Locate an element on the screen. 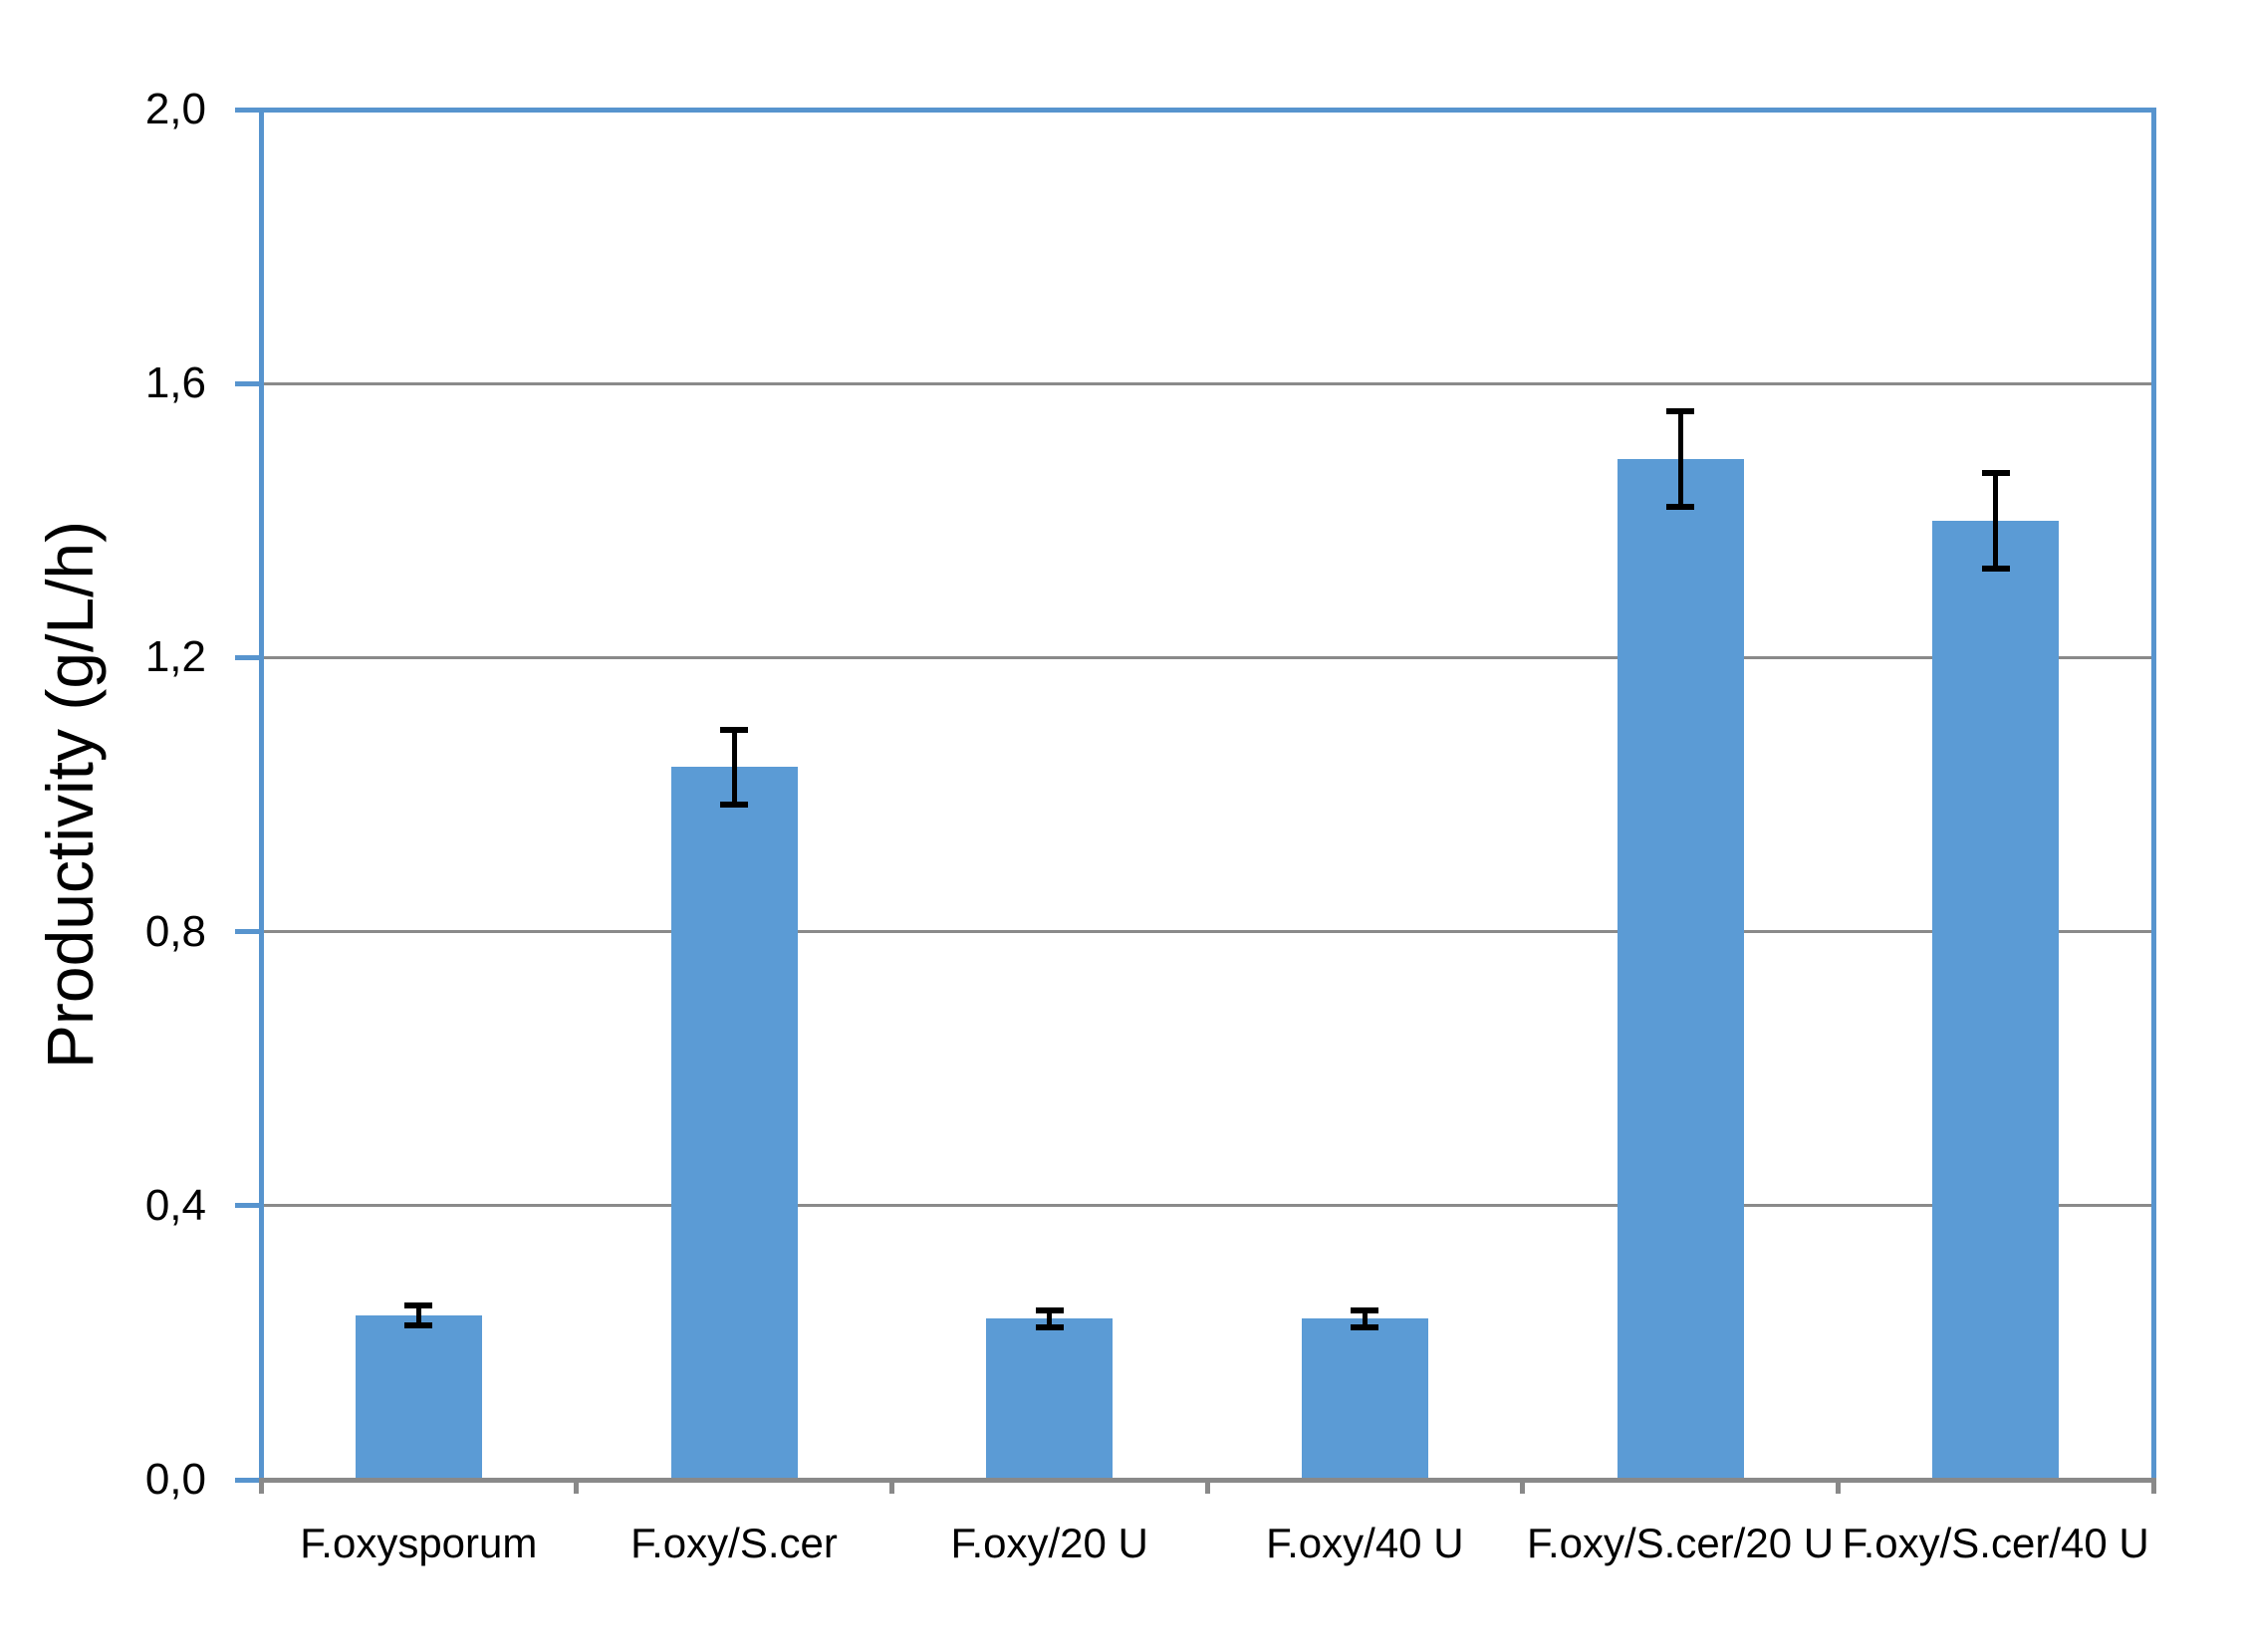 The image size is (2241, 1652). x-tick-label: F.oxy/S.cer is located at coordinates (734, 1543).